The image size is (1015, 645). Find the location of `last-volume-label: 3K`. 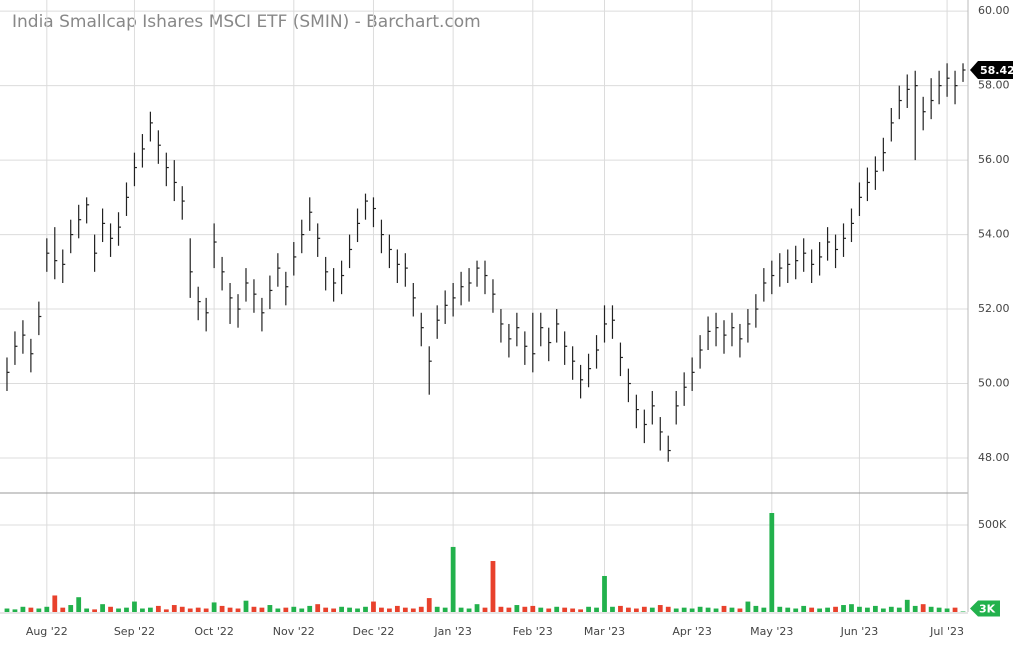

last-volume-label: 3K is located at coordinates (987, 608).